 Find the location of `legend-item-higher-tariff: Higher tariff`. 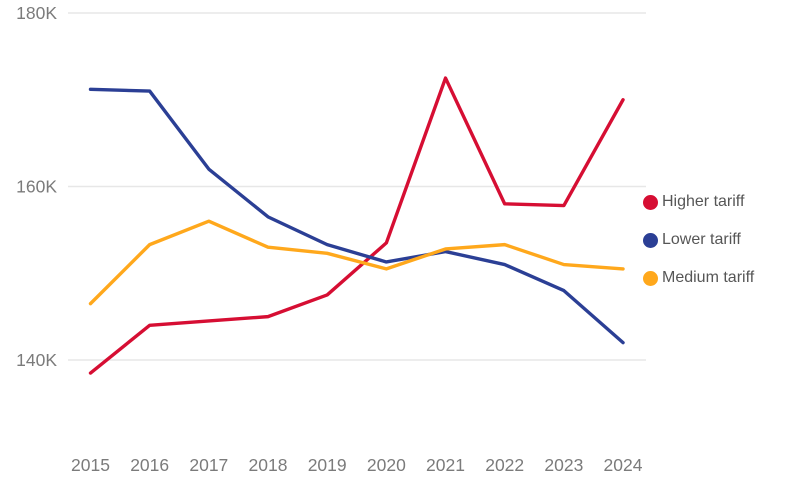

legend-item-higher-tariff: Higher tariff is located at coordinates (698, 201).